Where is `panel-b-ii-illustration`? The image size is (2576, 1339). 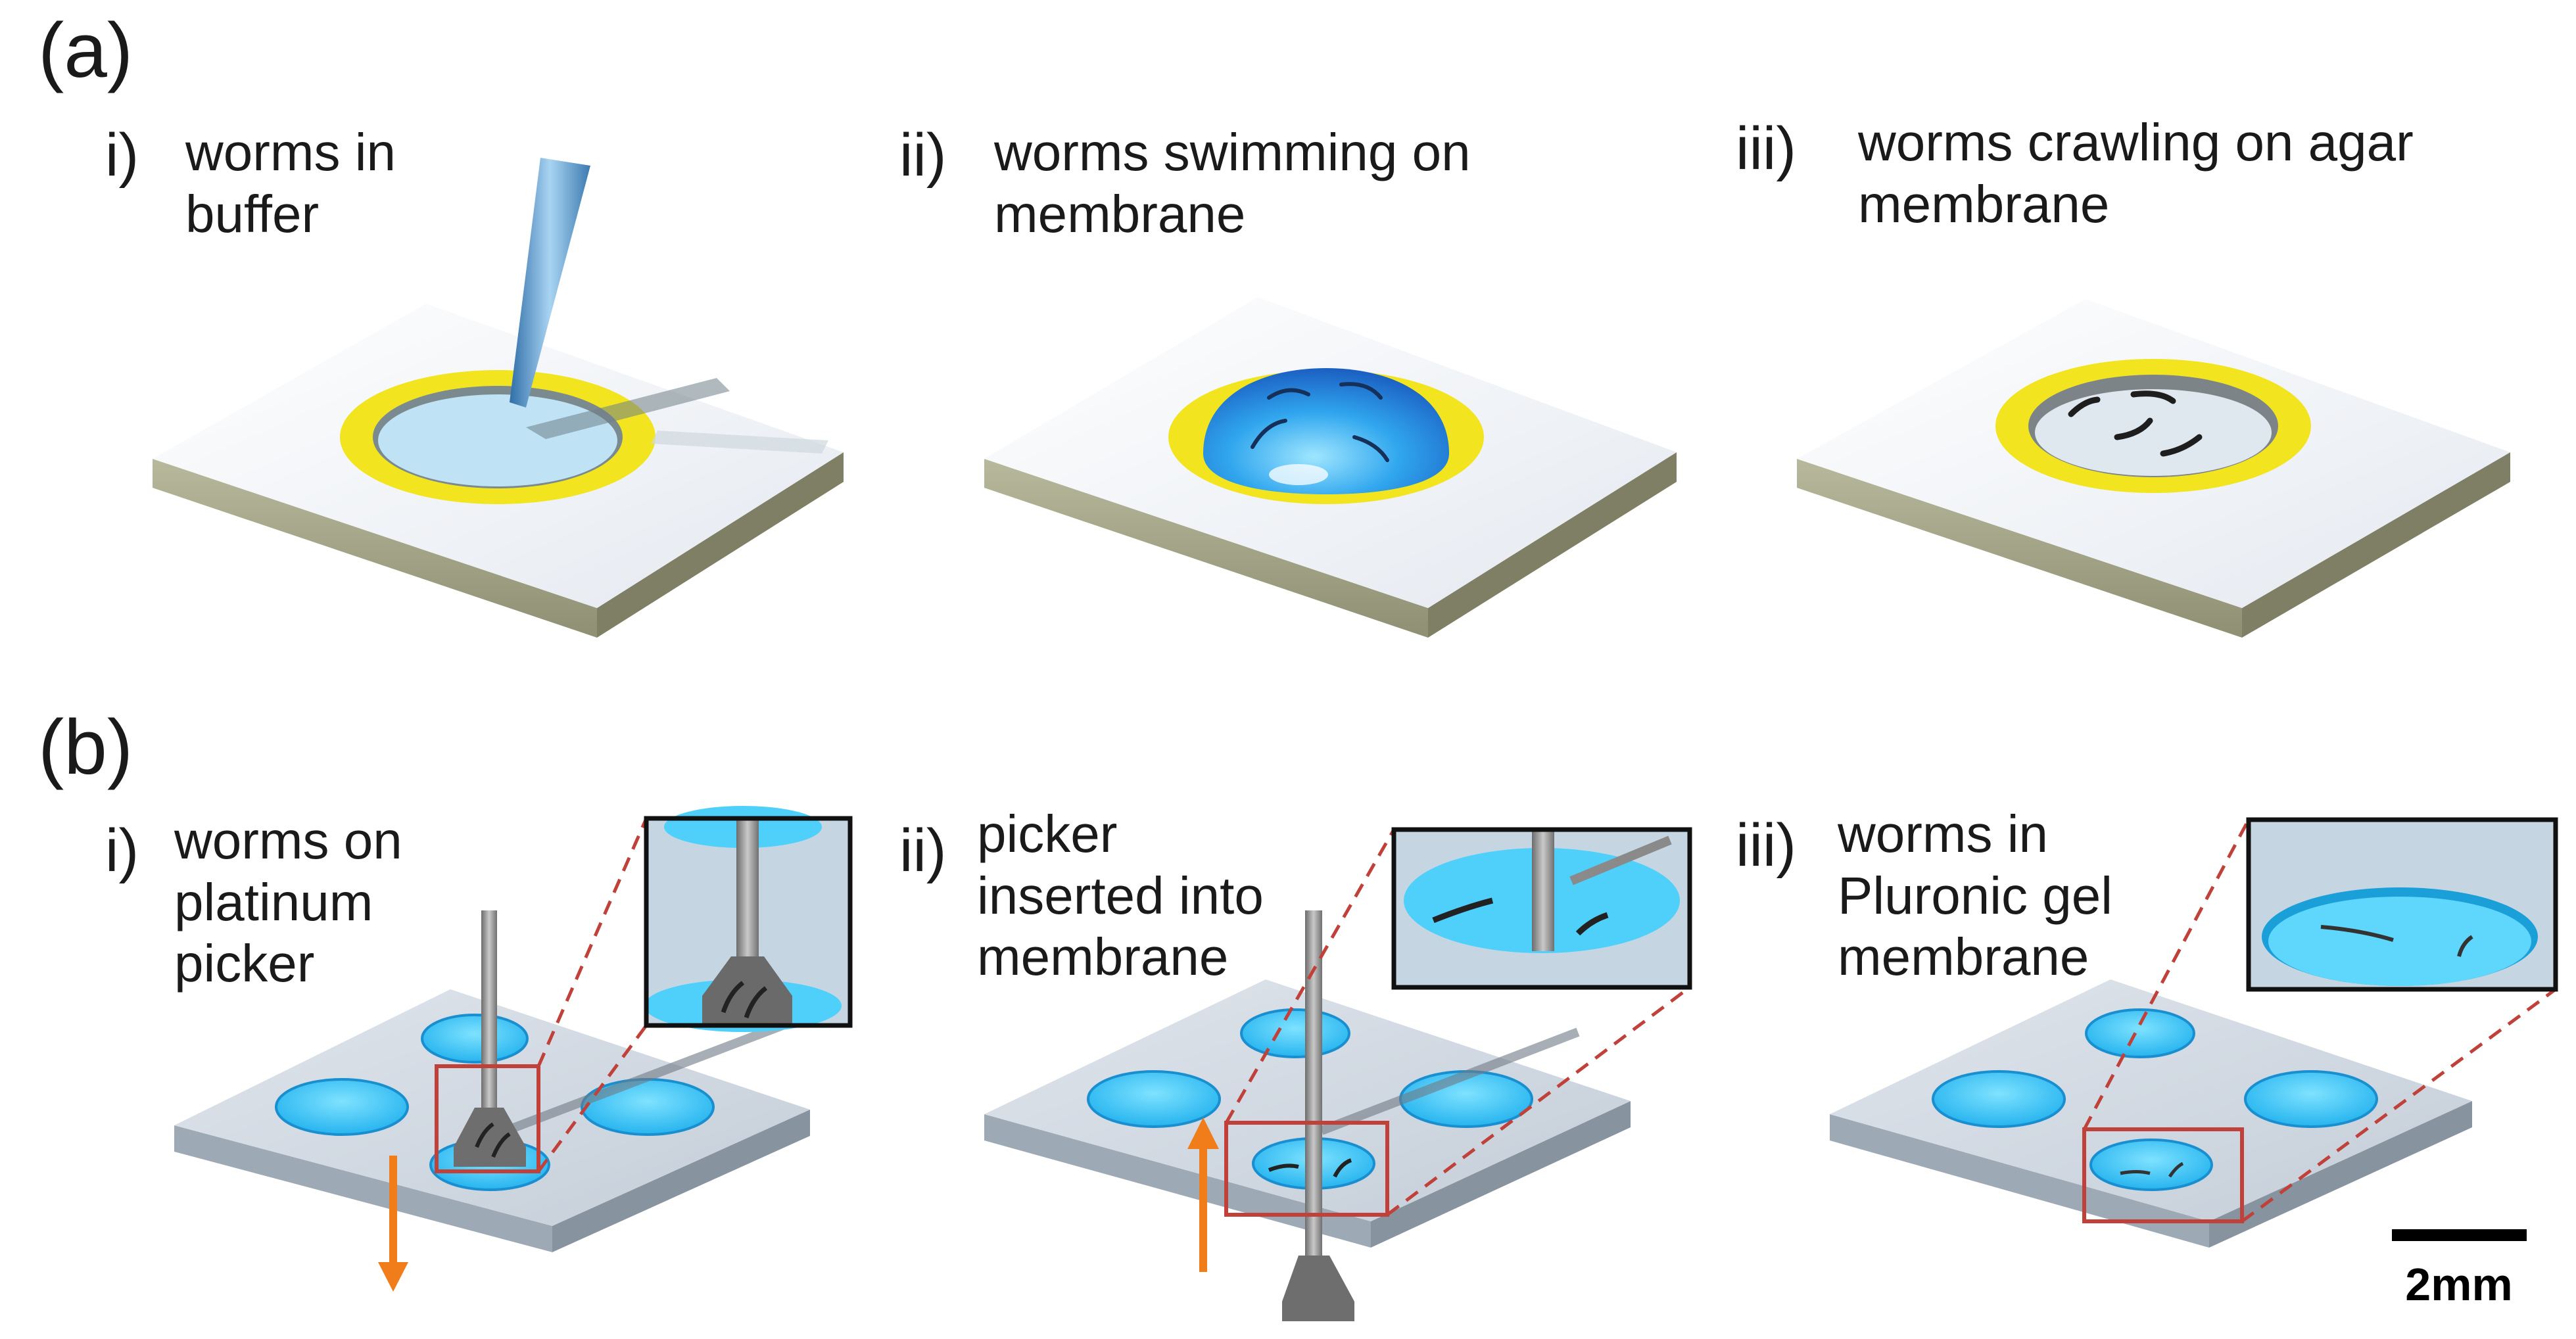
panel-b-ii-illustration is located at coordinates (1338, 1074).